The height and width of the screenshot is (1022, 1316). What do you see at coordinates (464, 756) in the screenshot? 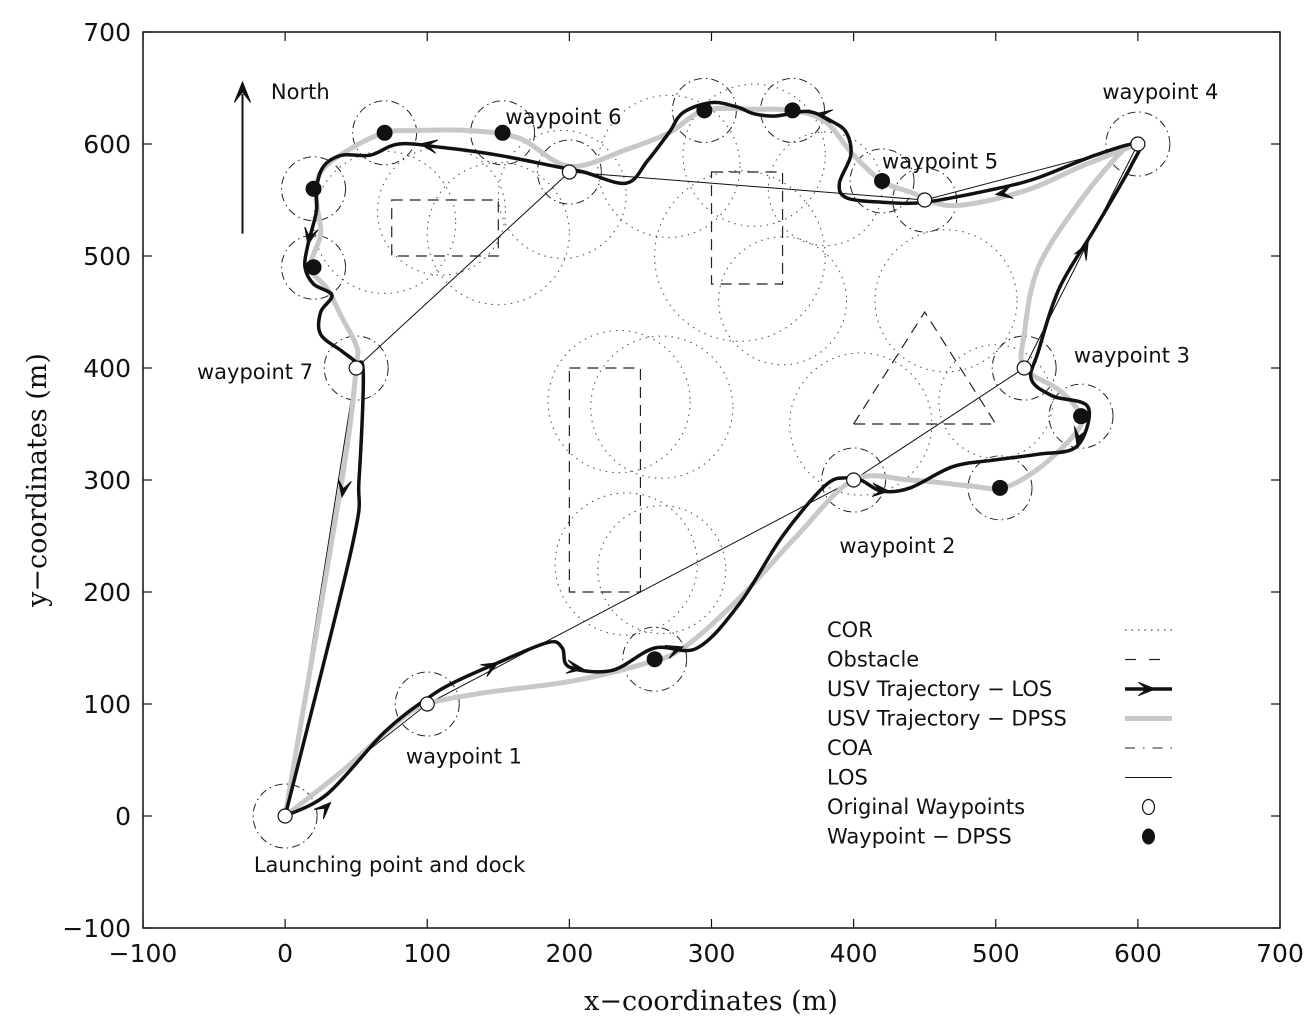
I see `waypoint-annotation: waypoint 1` at bounding box center [464, 756].